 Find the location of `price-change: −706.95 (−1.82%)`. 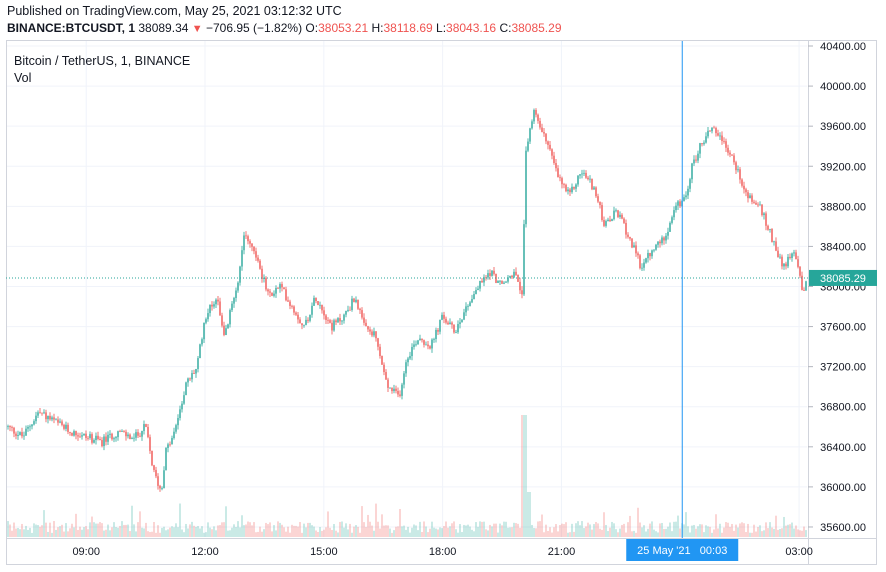

price-change: −706.95 (−1.82%) is located at coordinates (254, 28).